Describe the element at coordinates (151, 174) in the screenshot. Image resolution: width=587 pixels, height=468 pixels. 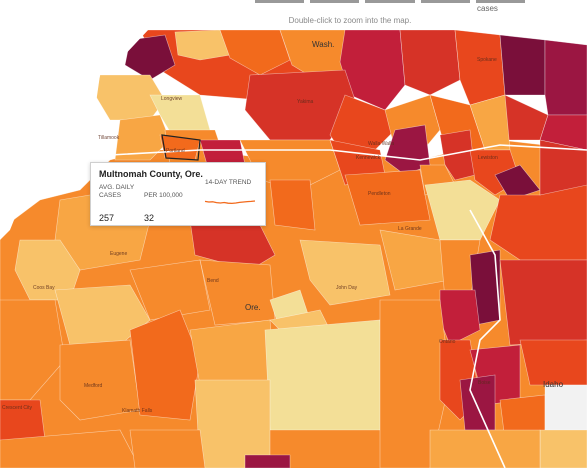
I see `tooltip-county-name: Multnomah County, Ore.` at that location.